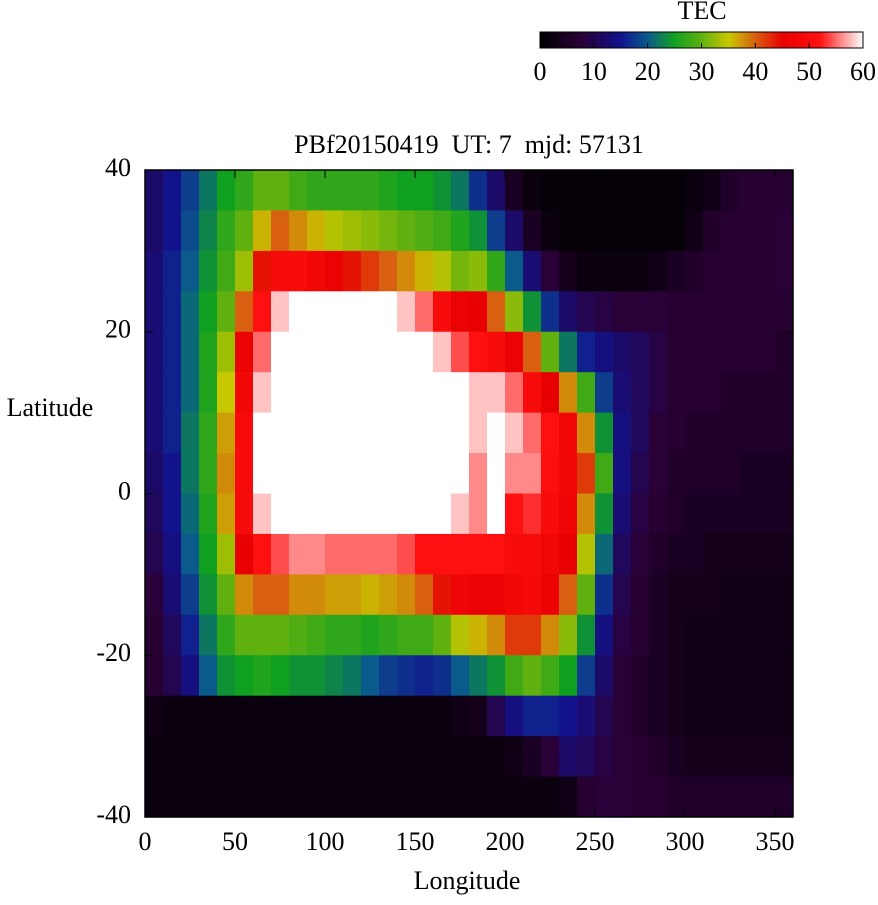  I want to click on colorbar-tick-label: 0, so click(540, 71).